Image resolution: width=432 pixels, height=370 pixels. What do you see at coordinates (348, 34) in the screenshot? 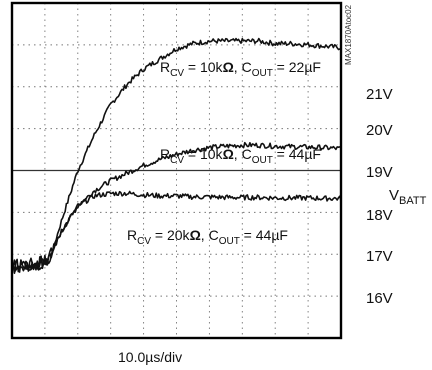
I see `figure-code: MAX1870Atoc02` at bounding box center [348, 34].